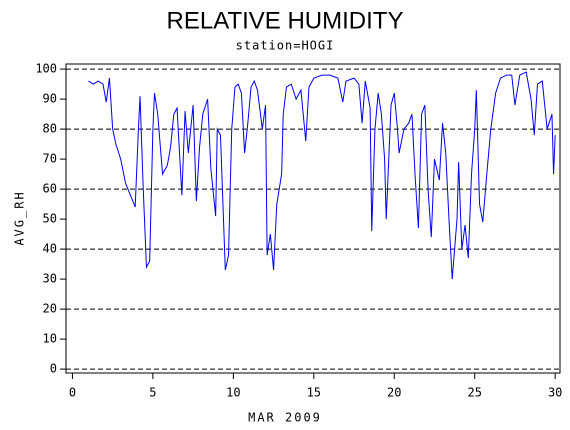  Describe the element at coordinates (50, 339) in the screenshot. I see `y-tick-label: 10` at that location.